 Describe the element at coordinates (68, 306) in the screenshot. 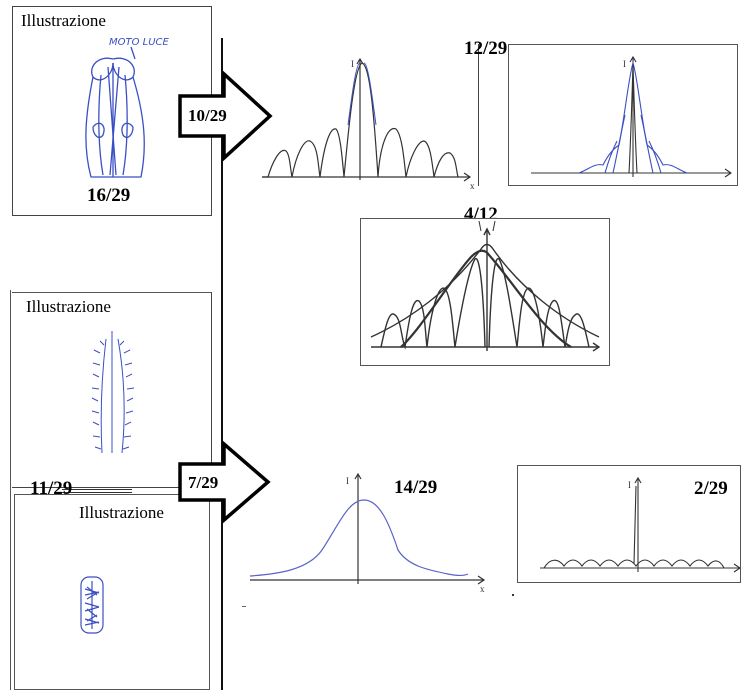

I see `drawing-2-label: Illustrazione` at that location.